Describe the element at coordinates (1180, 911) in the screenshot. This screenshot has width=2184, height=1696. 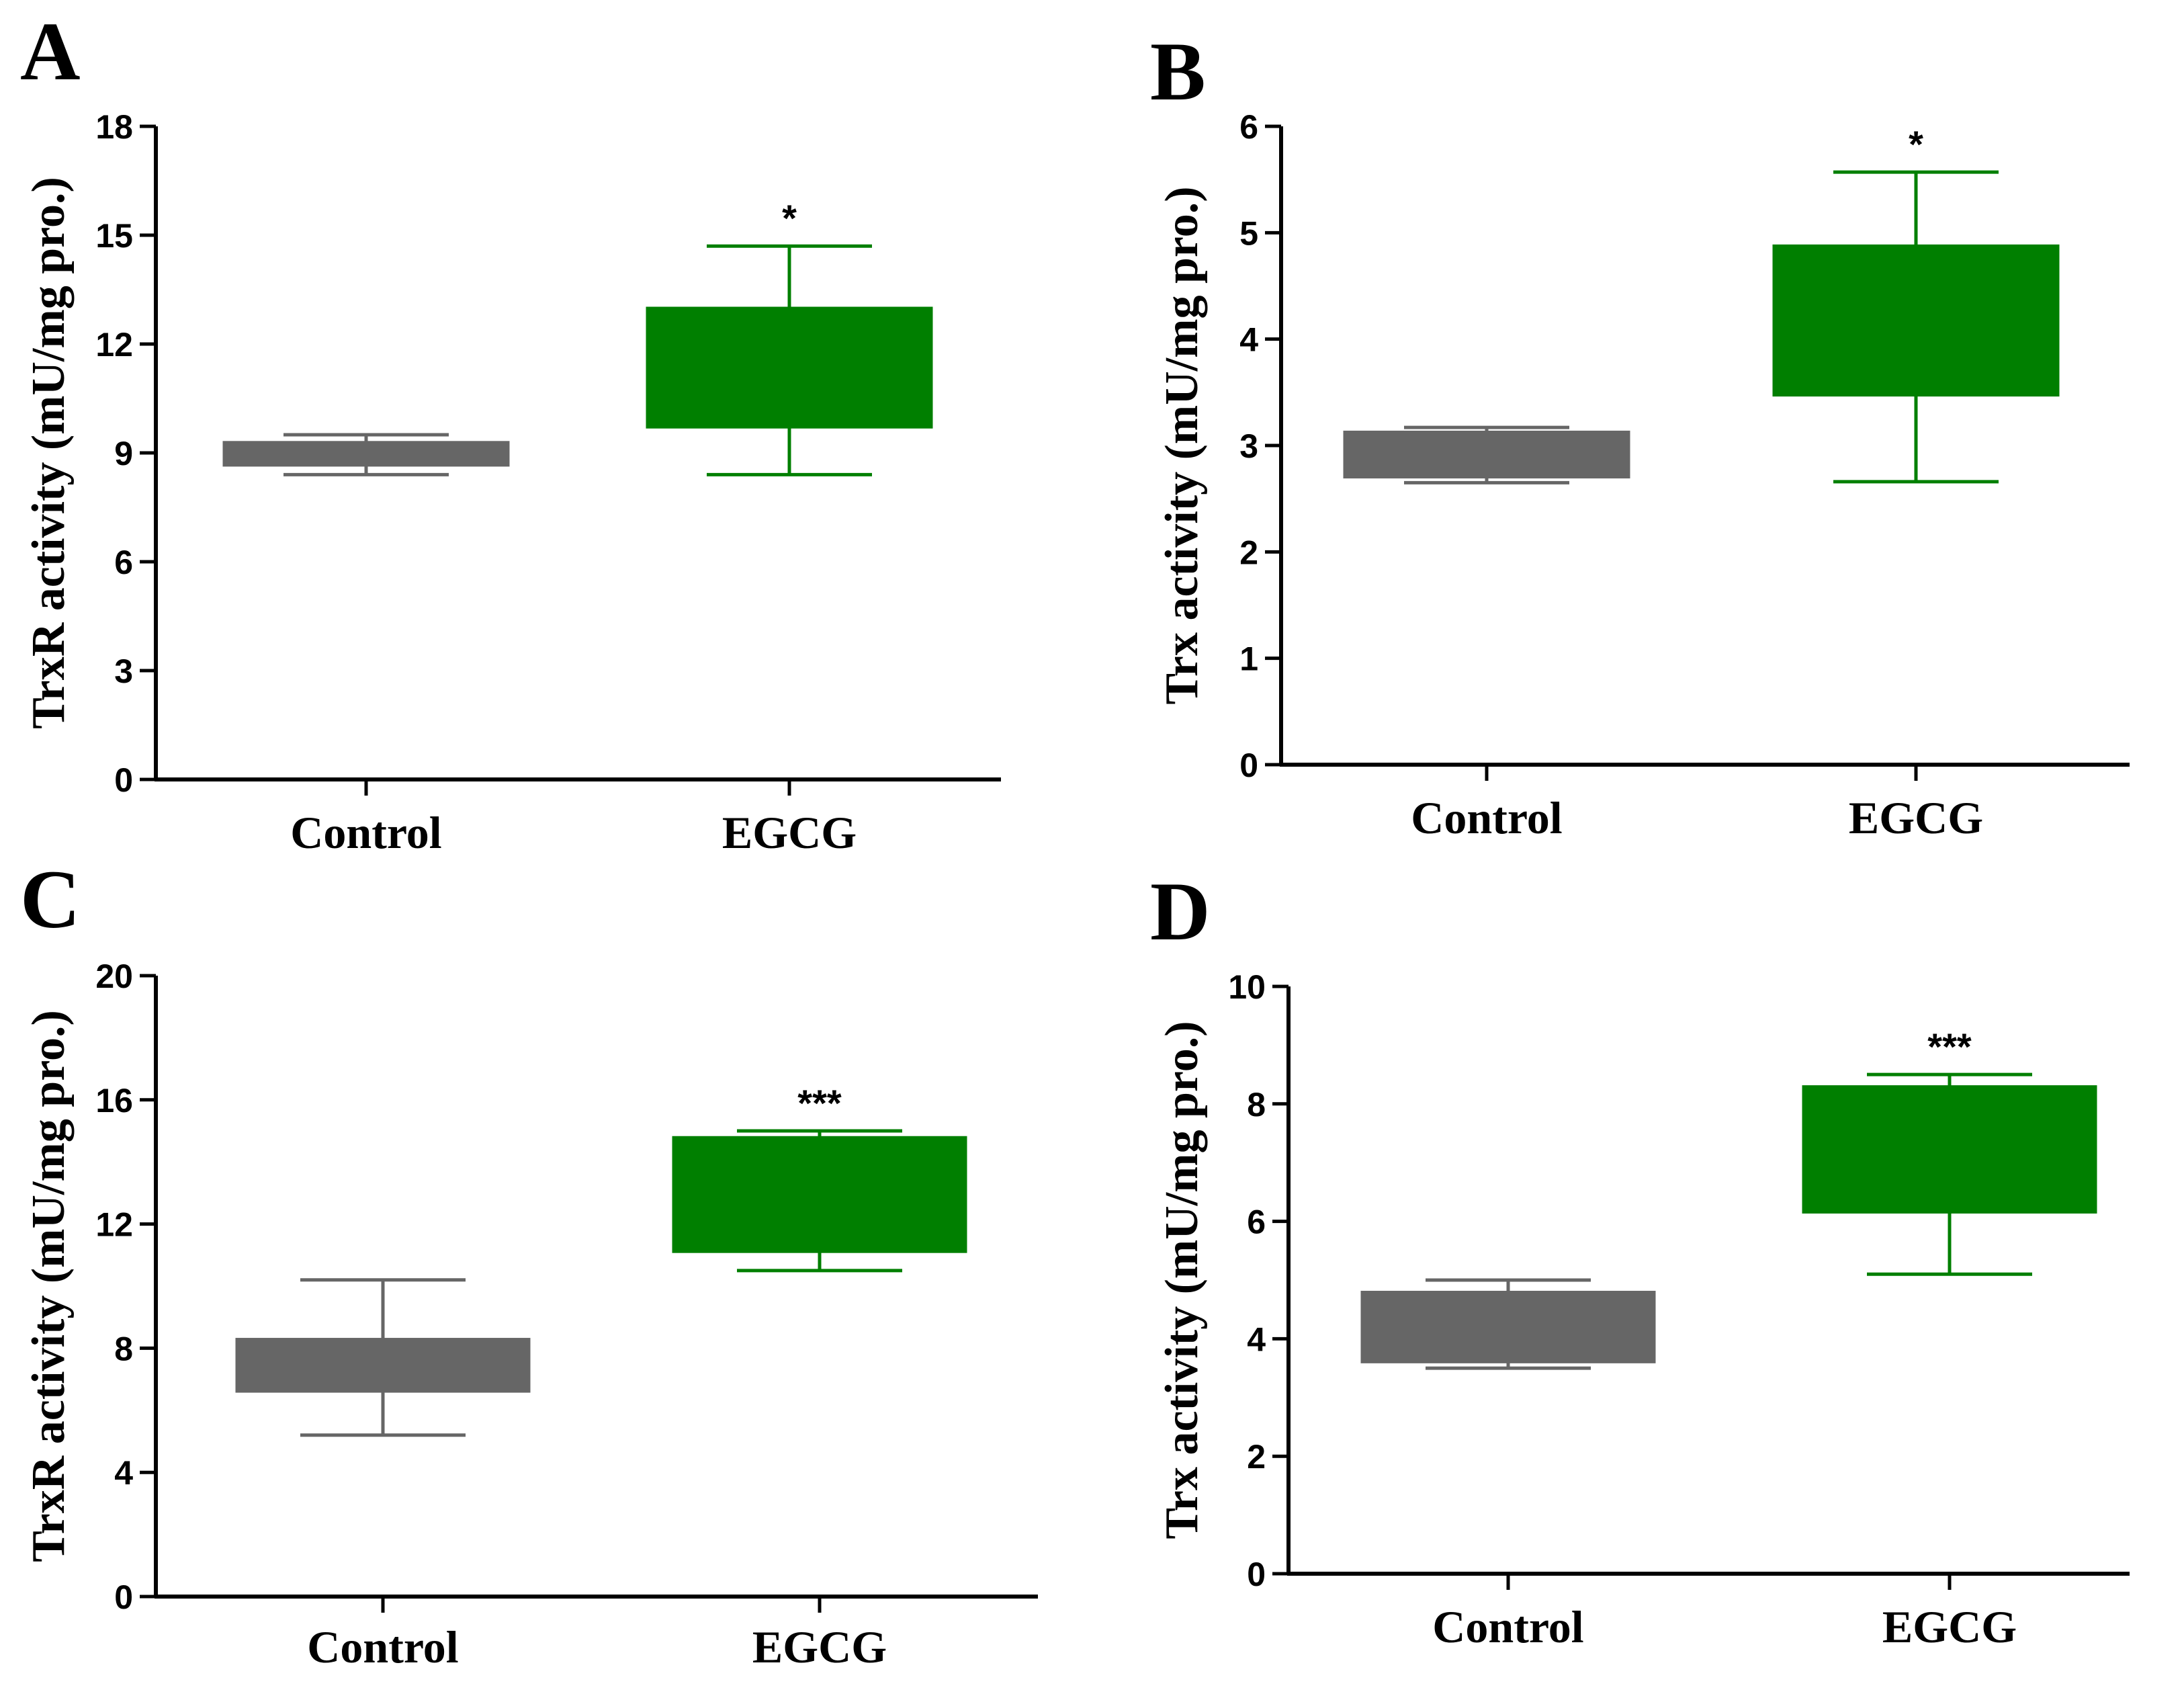
I see `panel-letter: D` at that location.